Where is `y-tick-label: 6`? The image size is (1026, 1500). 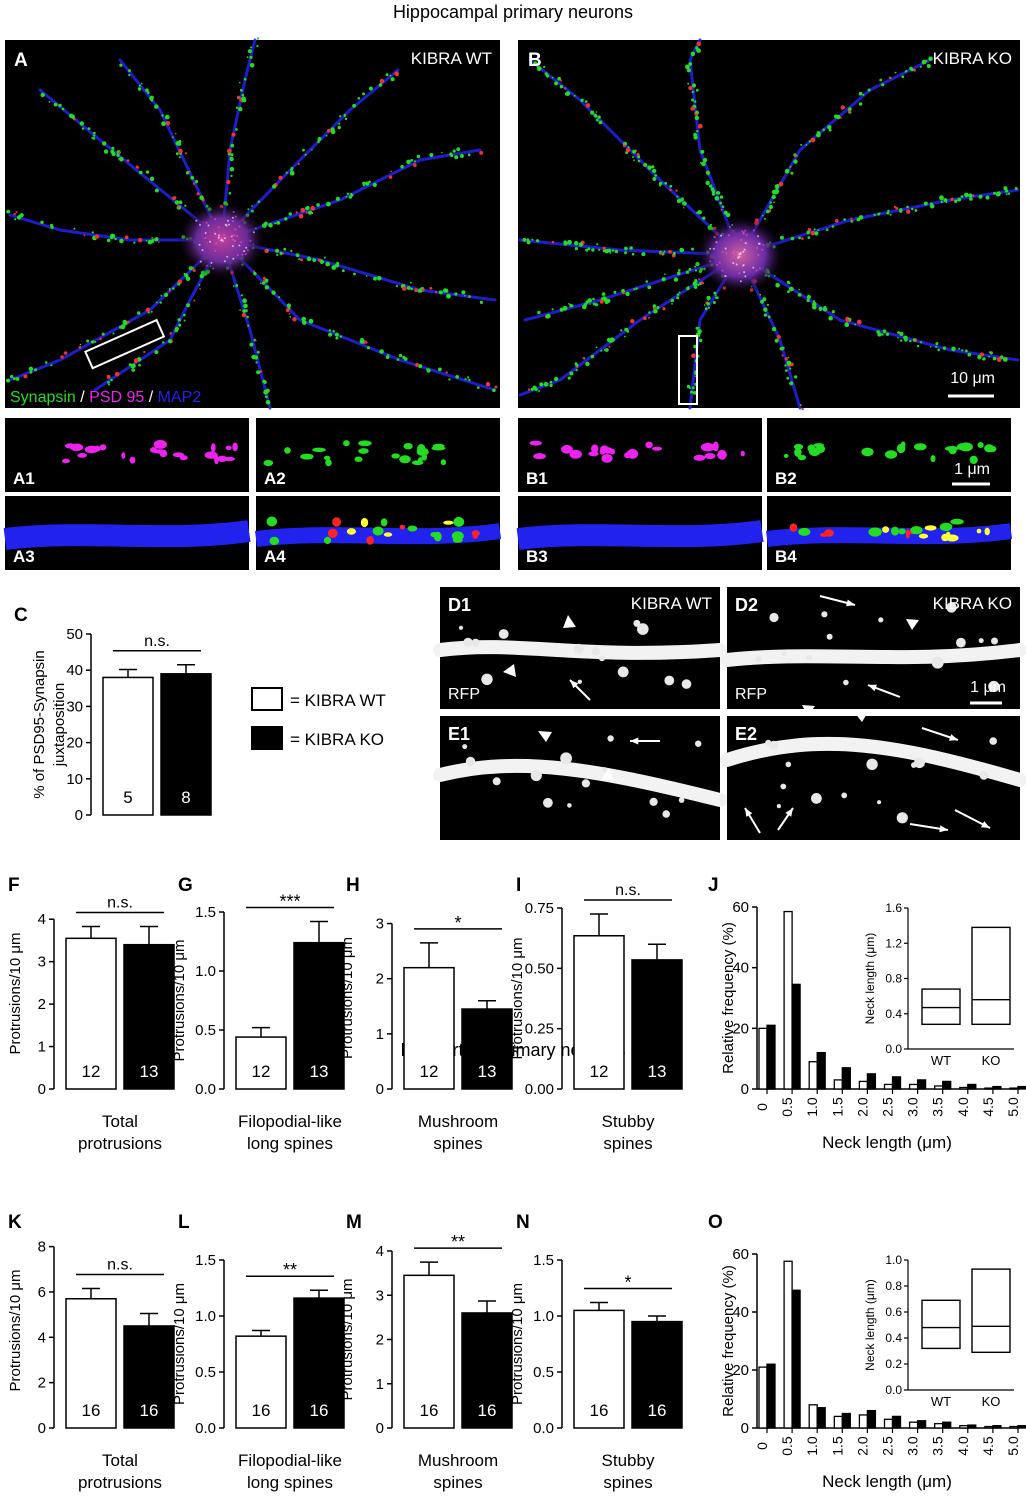 y-tick-label: 6 is located at coordinates (42, 1292).